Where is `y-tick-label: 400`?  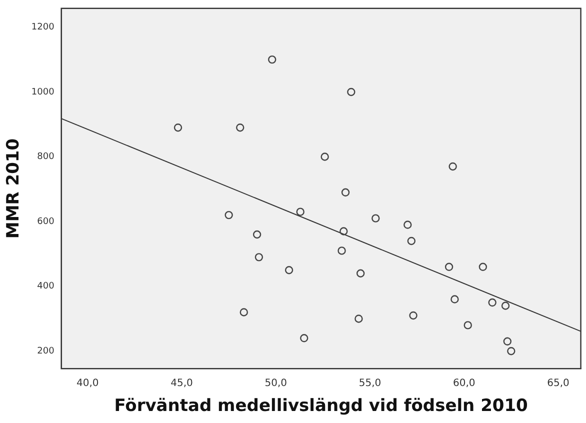
y-tick-label: 400 is located at coordinates (46, 287).